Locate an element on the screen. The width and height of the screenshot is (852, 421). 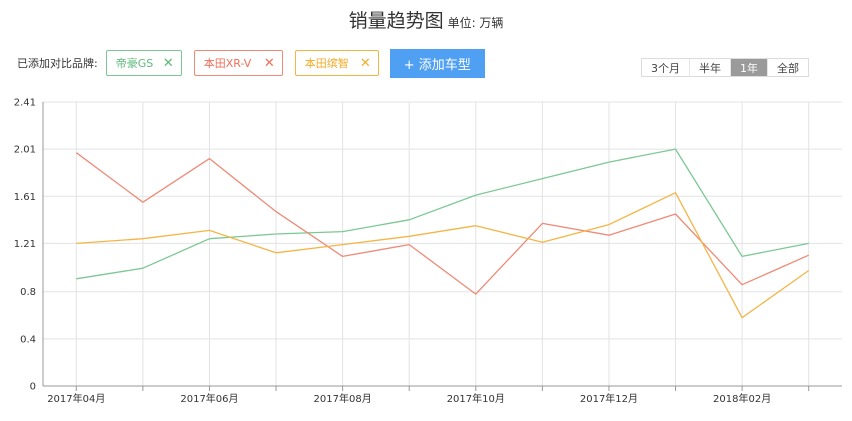
x-tick-label: 2017年10月 is located at coordinates (476, 398).